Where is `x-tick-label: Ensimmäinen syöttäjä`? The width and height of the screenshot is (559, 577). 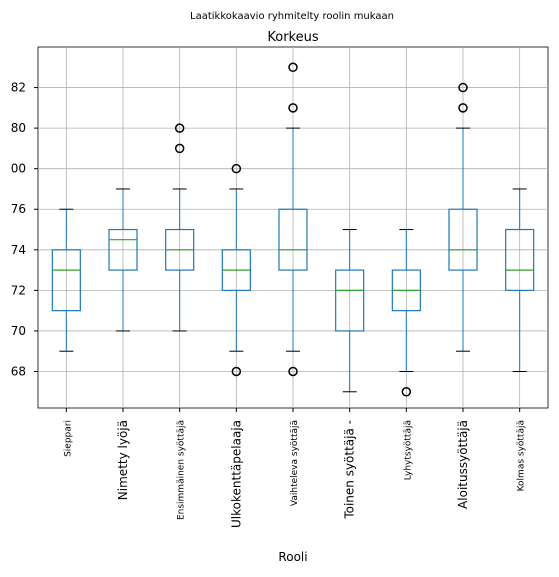
x-tick-label: Ensimmäinen syöttäjä is located at coordinates (182, 470).